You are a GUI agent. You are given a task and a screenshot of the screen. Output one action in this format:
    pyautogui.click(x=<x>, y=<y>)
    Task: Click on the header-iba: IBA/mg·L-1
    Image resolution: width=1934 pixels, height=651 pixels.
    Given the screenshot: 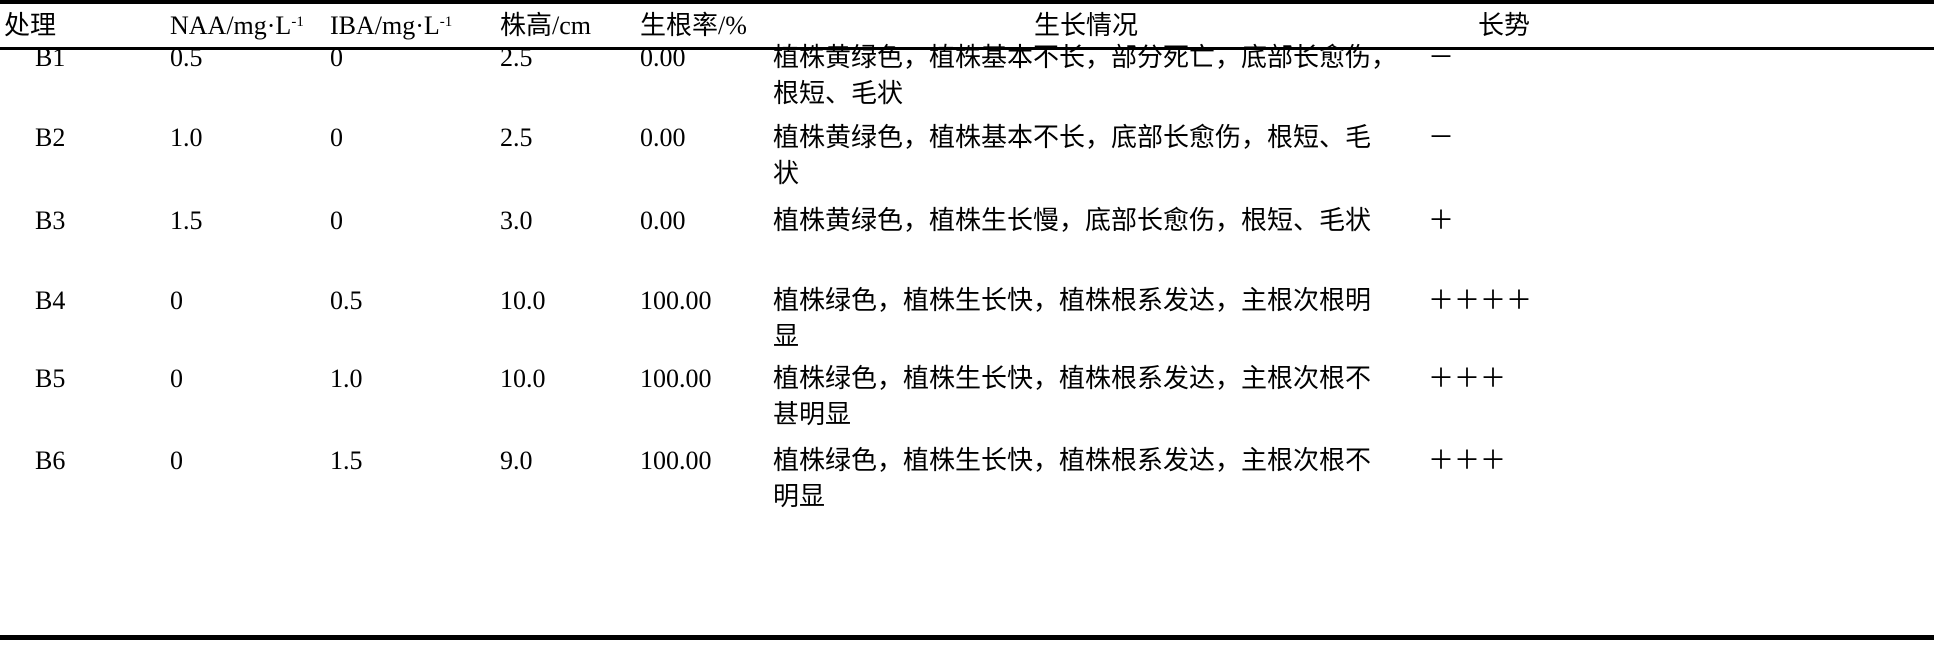 What is the action you would take?
    pyautogui.click(x=391, y=26)
    